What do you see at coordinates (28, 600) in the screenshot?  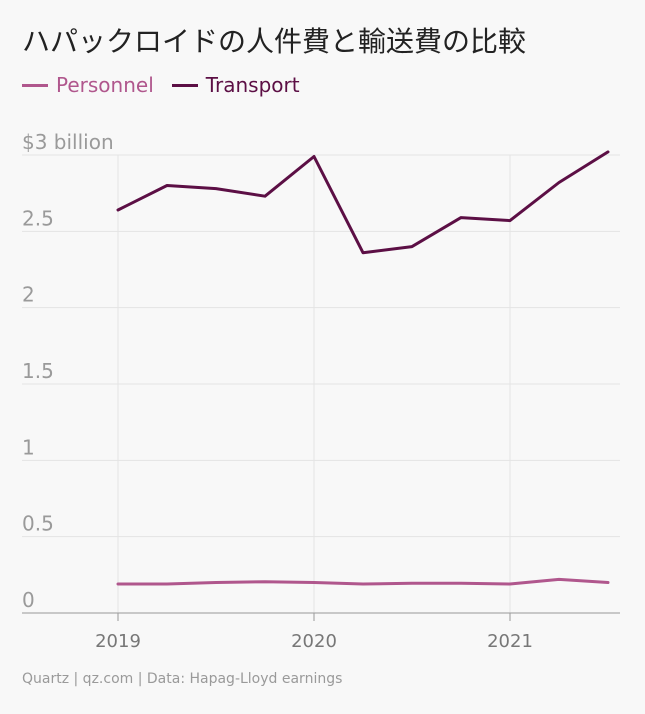 I see `y-tick-label: 0` at bounding box center [28, 600].